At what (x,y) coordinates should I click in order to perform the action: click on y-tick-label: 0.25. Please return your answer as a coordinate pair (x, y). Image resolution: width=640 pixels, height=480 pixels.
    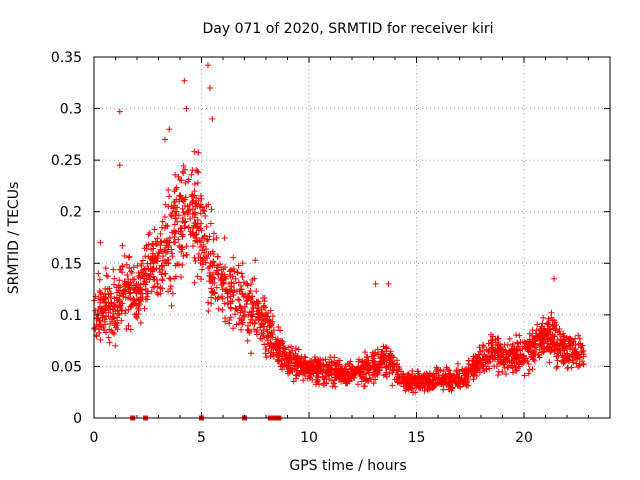
    Looking at the image, I should click on (66, 161).